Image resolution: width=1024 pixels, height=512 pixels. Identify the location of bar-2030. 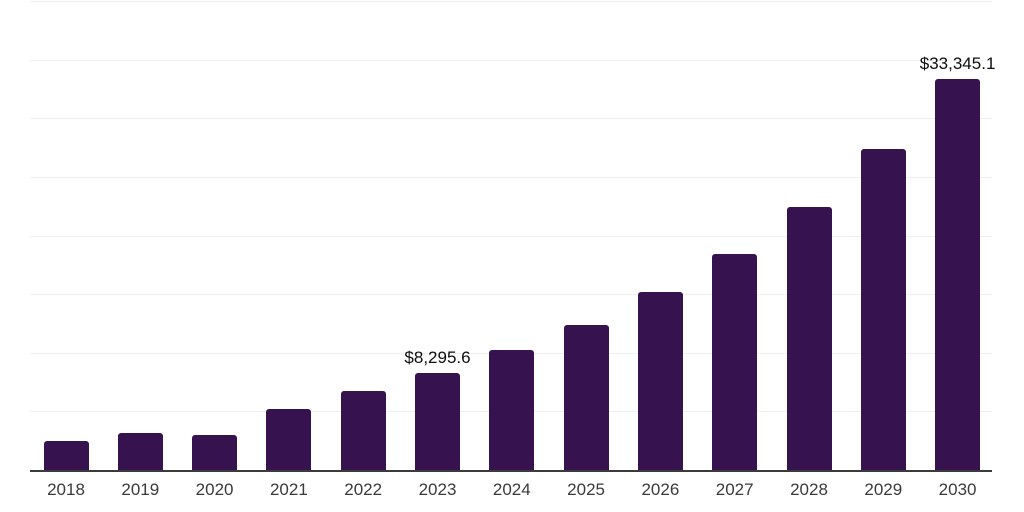
(958, 274).